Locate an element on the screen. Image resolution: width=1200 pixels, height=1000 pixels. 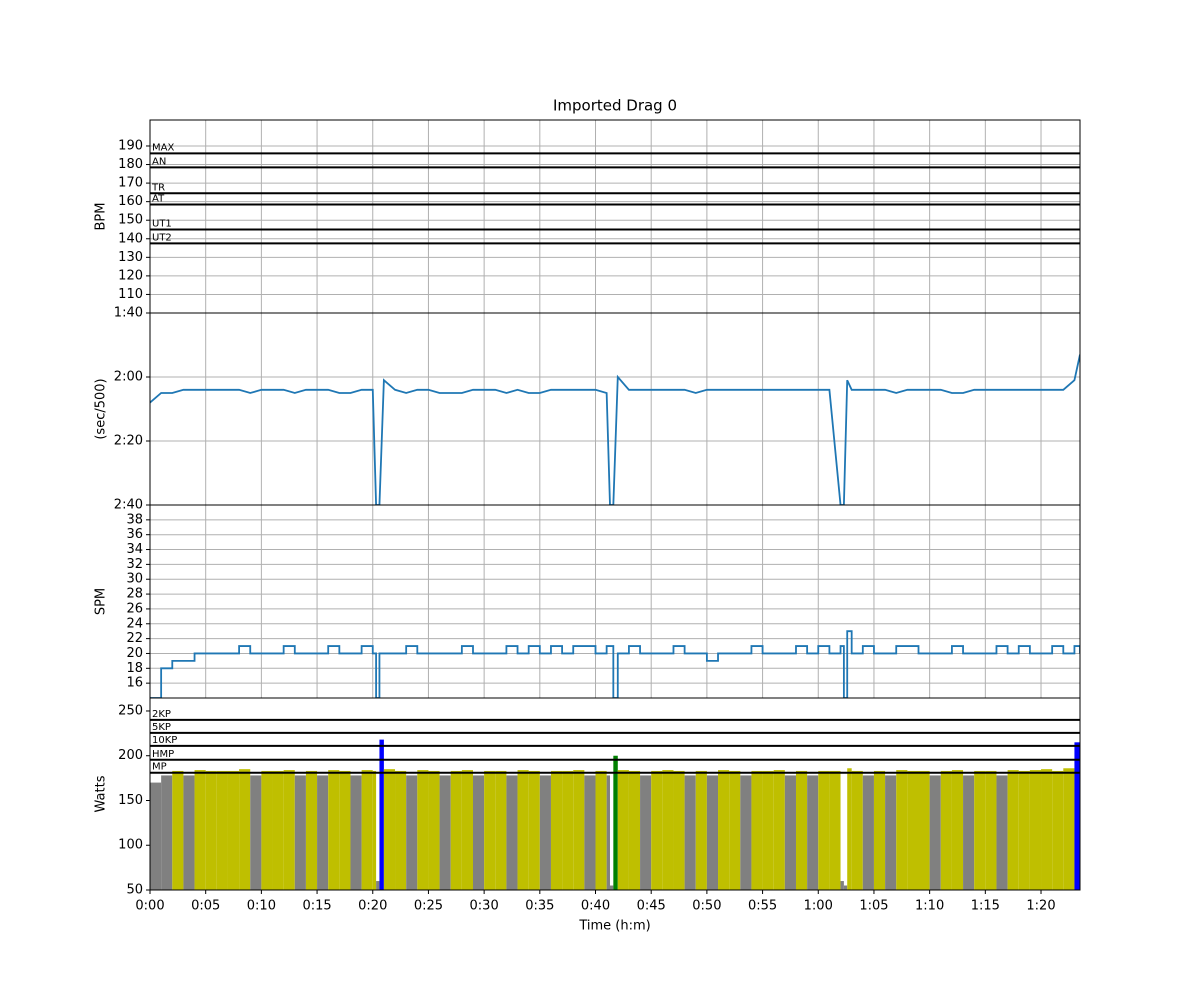
zone-label: AN is located at coordinates (159, 161).